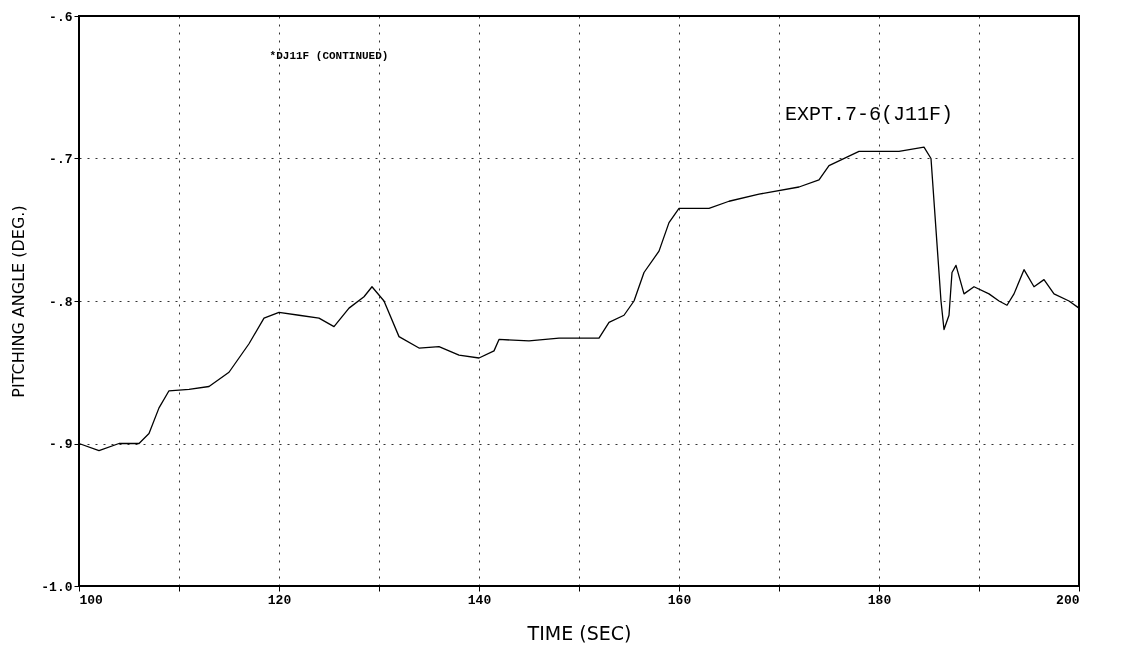 The height and width of the screenshot is (661, 1124). What do you see at coordinates (479, 600) in the screenshot?
I see `x-tick-label: 140` at bounding box center [479, 600].